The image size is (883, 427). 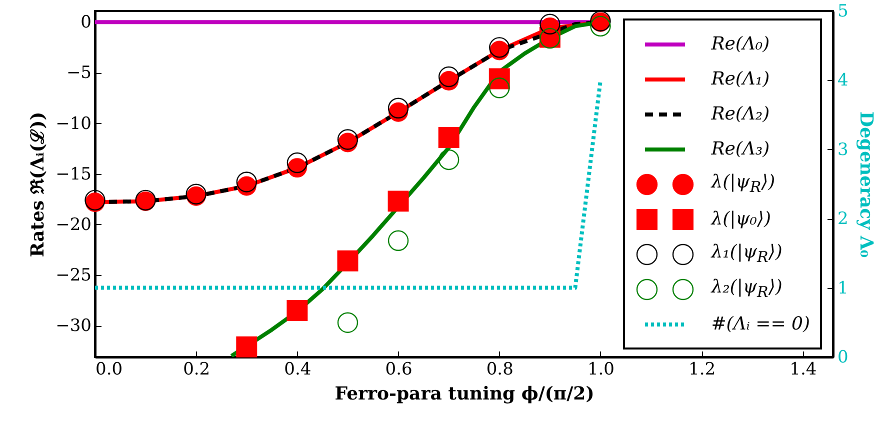 What do you see at coordinates (74, 224) in the screenshot?
I see `y-tick-label: −20` at bounding box center [74, 224].